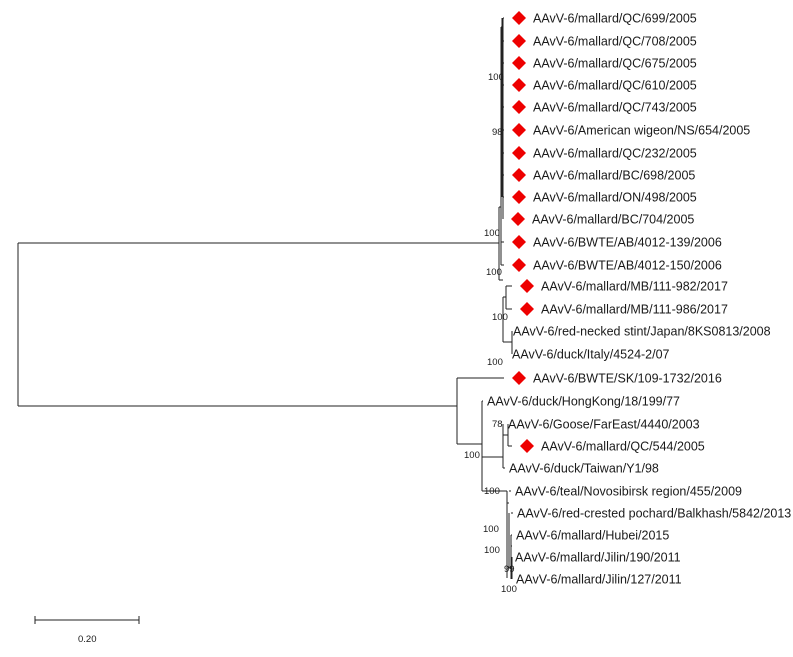  I want to click on taxon-label: AAvV-6/American wigeon/NS/654/2005, so click(641, 131).